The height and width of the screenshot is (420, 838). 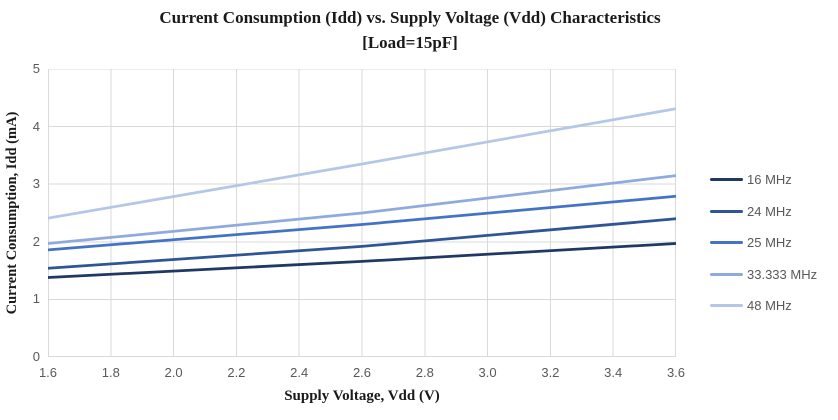 I want to click on legend-label: 25 MHz, so click(x=769, y=243).